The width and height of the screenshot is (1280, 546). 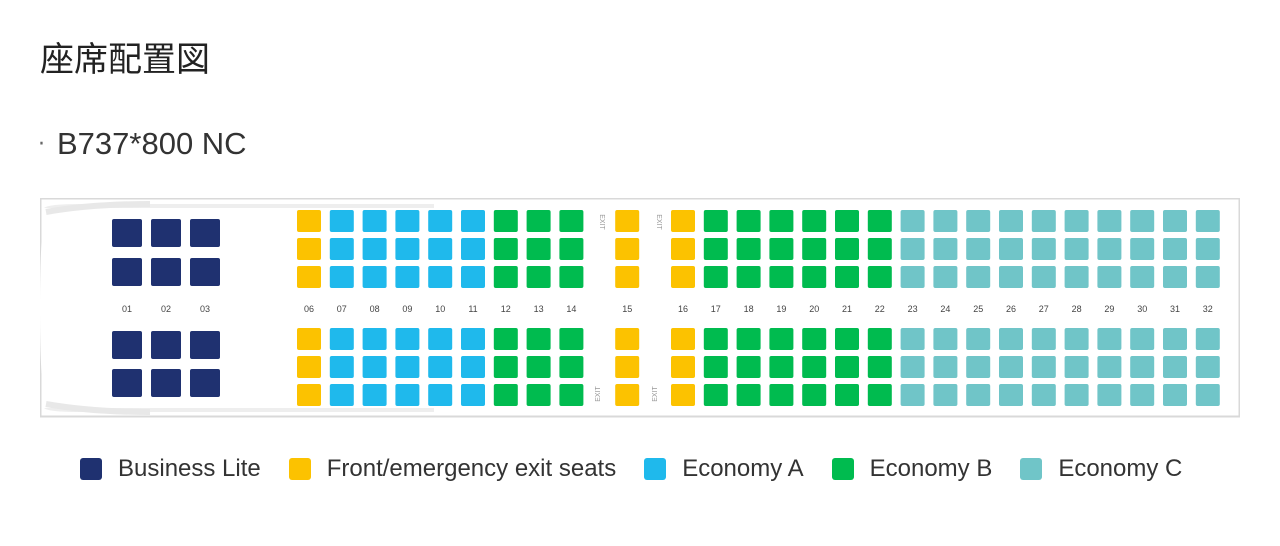 I want to click on row-label: 20, so click(x=814, y=309).